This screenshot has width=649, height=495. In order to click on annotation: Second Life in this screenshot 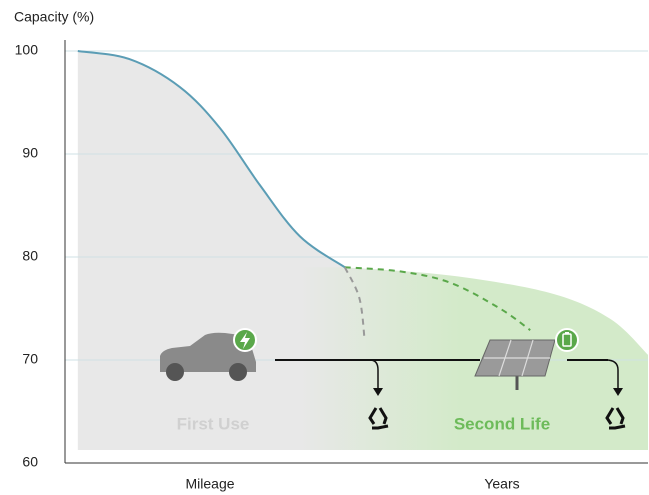, I will do `click(502, 423)`.